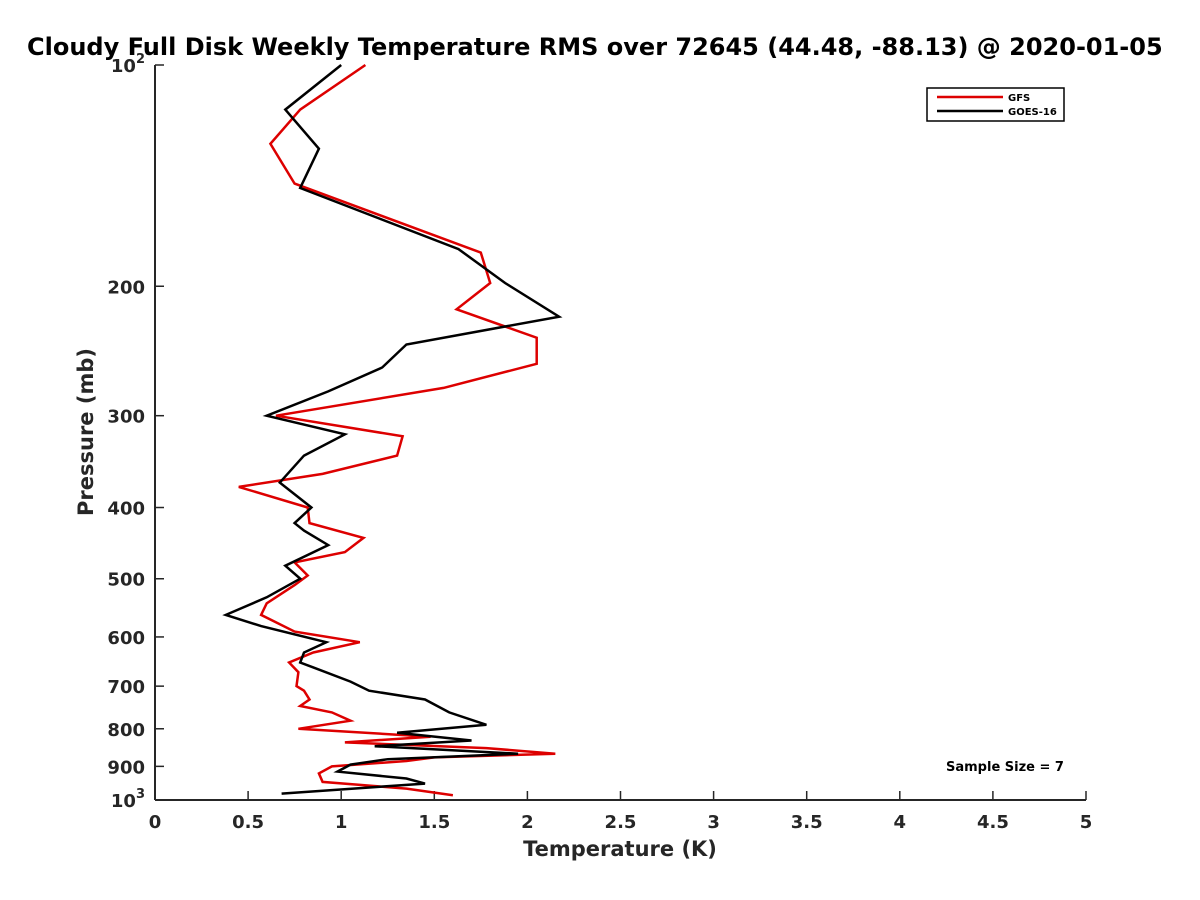 This screenshot has height=900, width=1200. What do you see at coordinates (1086, 822) in the screenshot?
I see `x-tick-label: 5` at bounding box center [1086, 822].